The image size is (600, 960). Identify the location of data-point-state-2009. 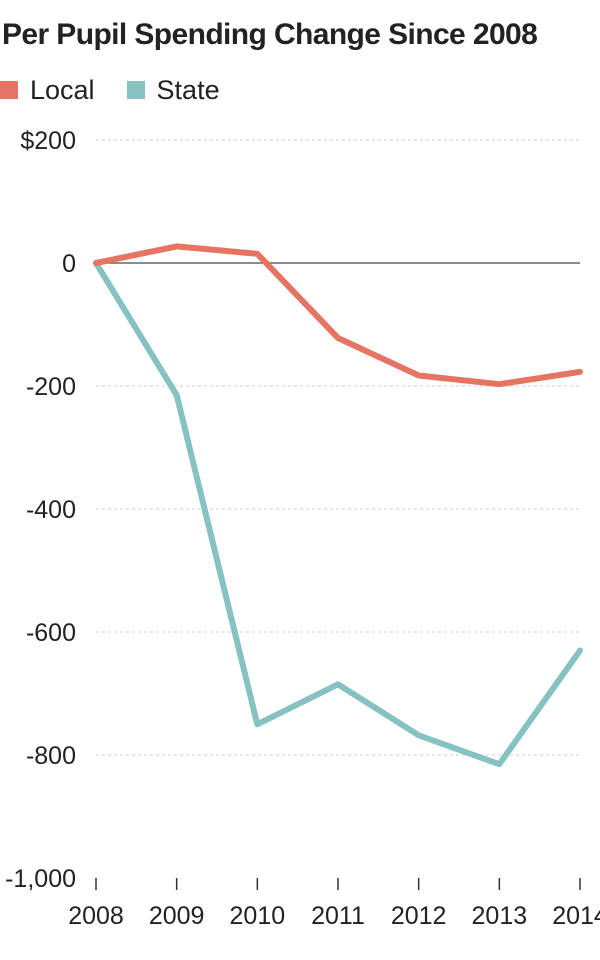
(177, 395).